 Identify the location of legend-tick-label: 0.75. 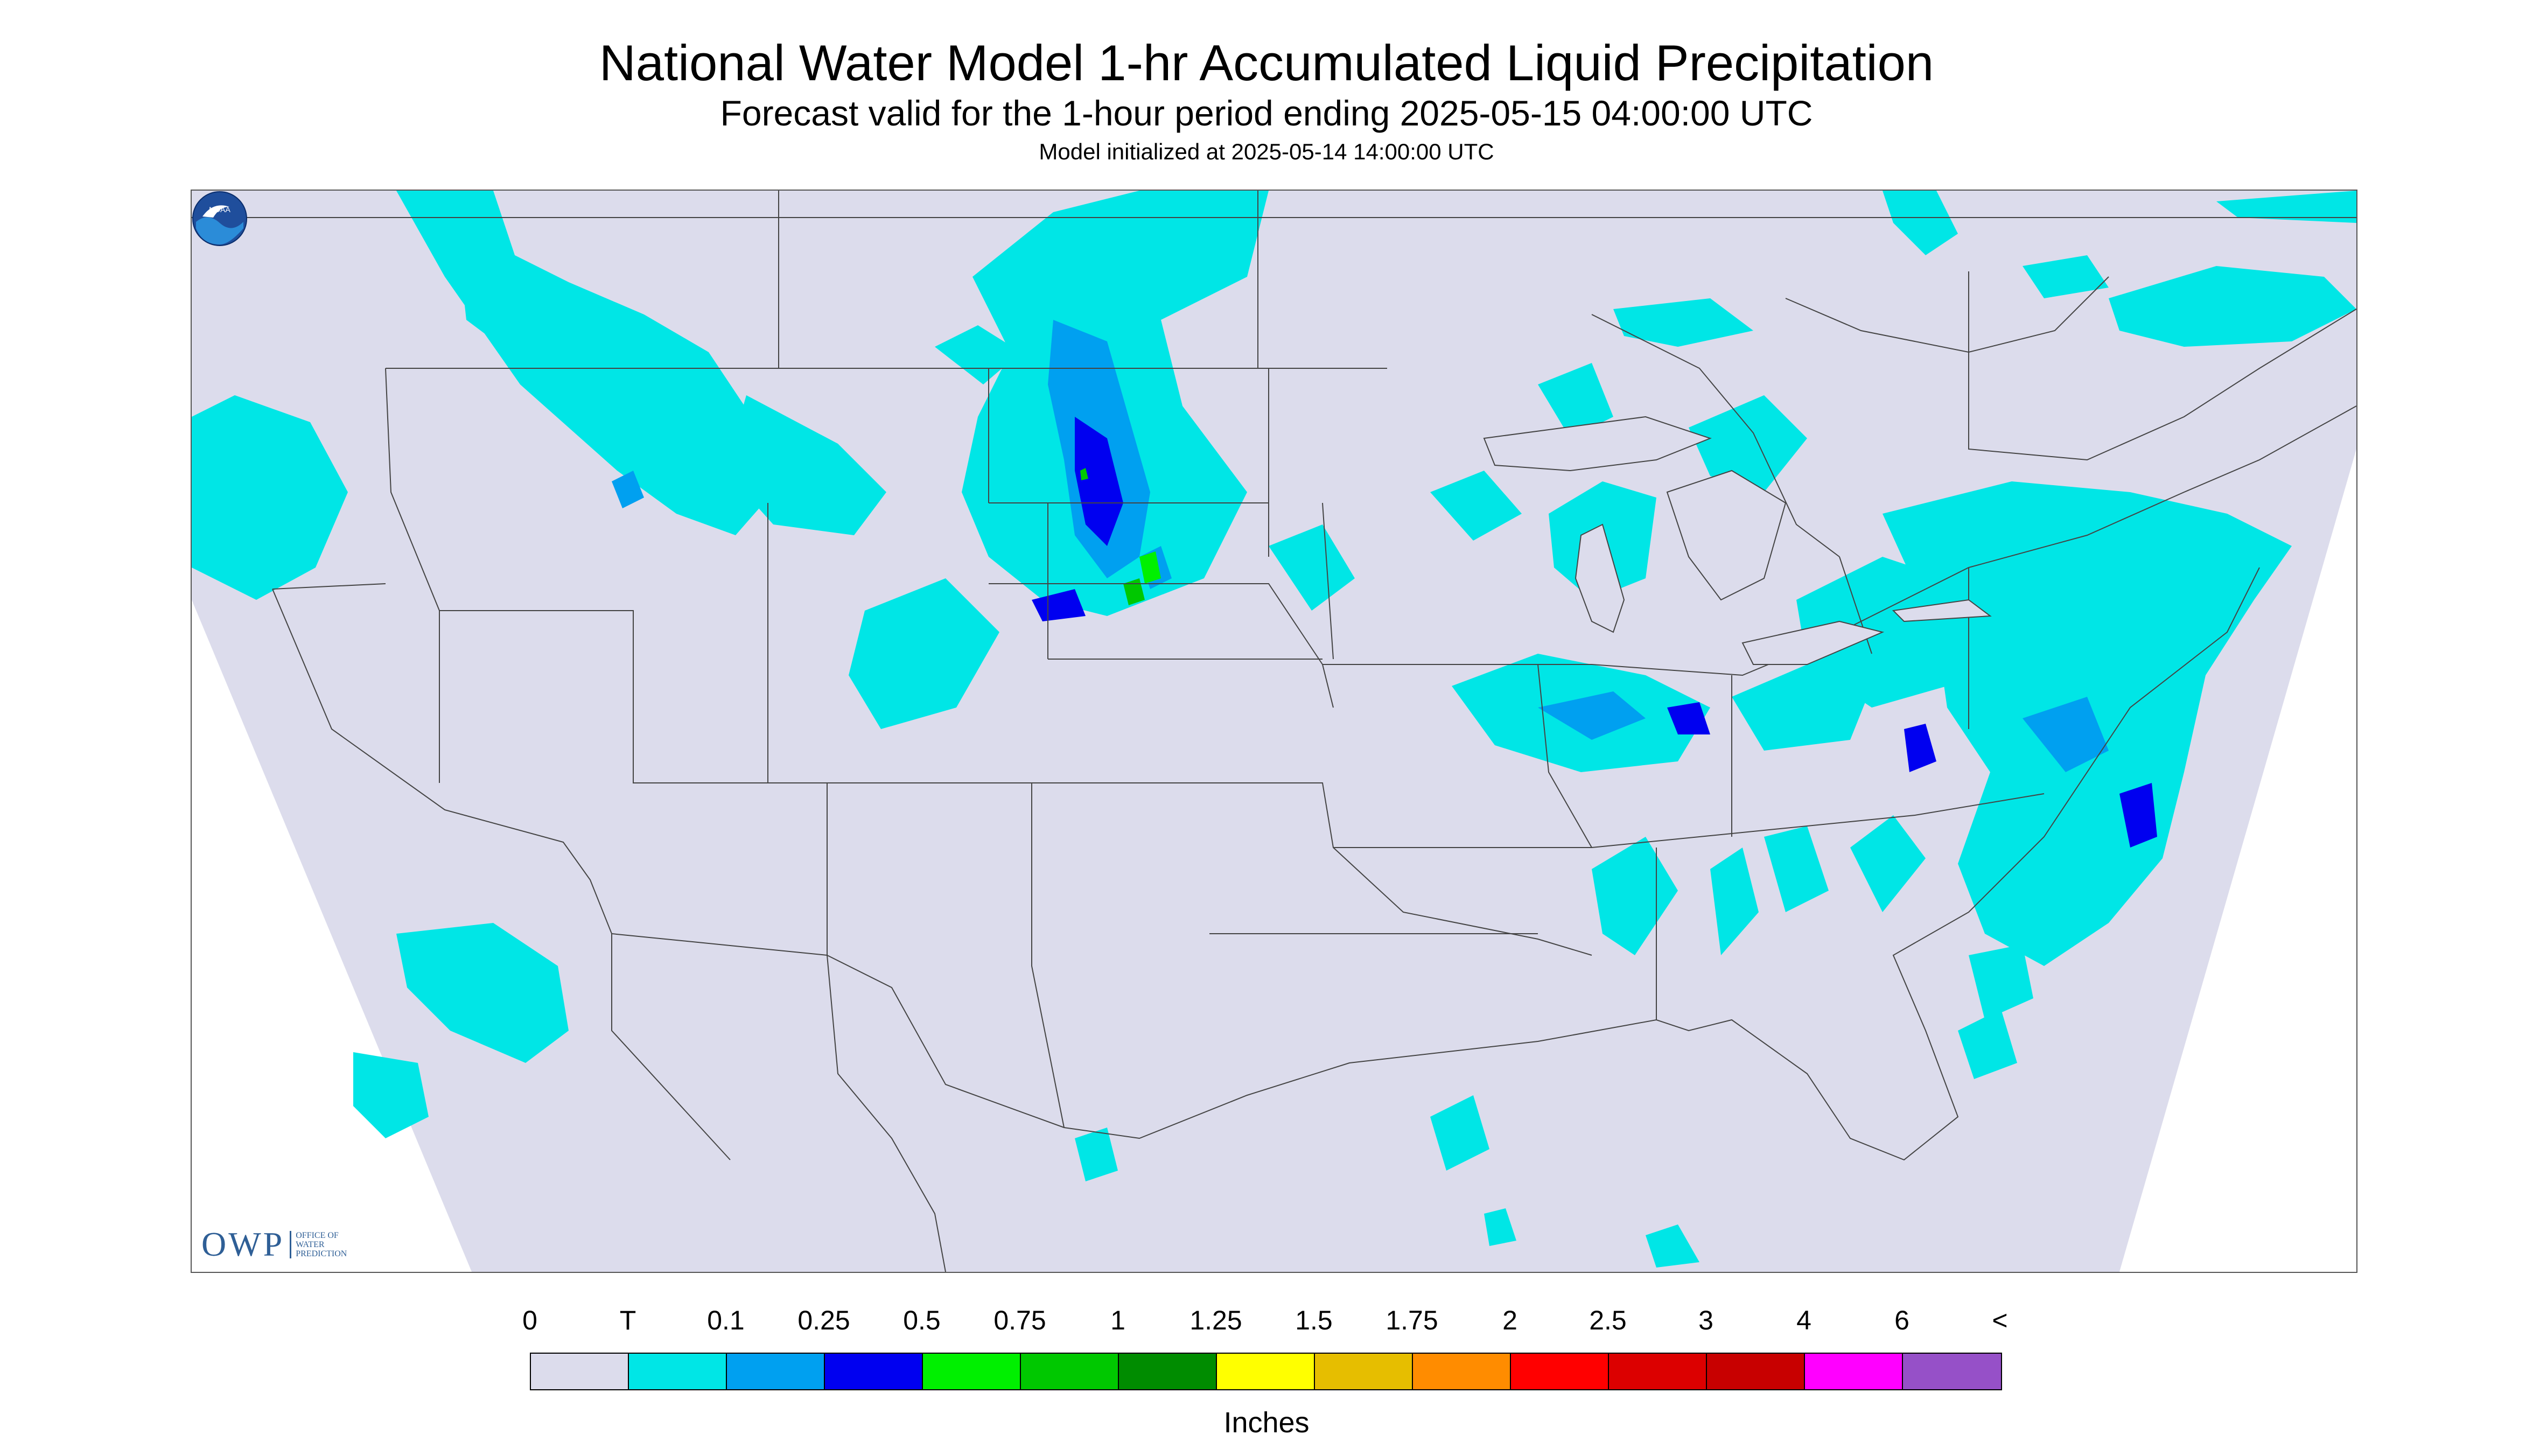
(1020, 1320).